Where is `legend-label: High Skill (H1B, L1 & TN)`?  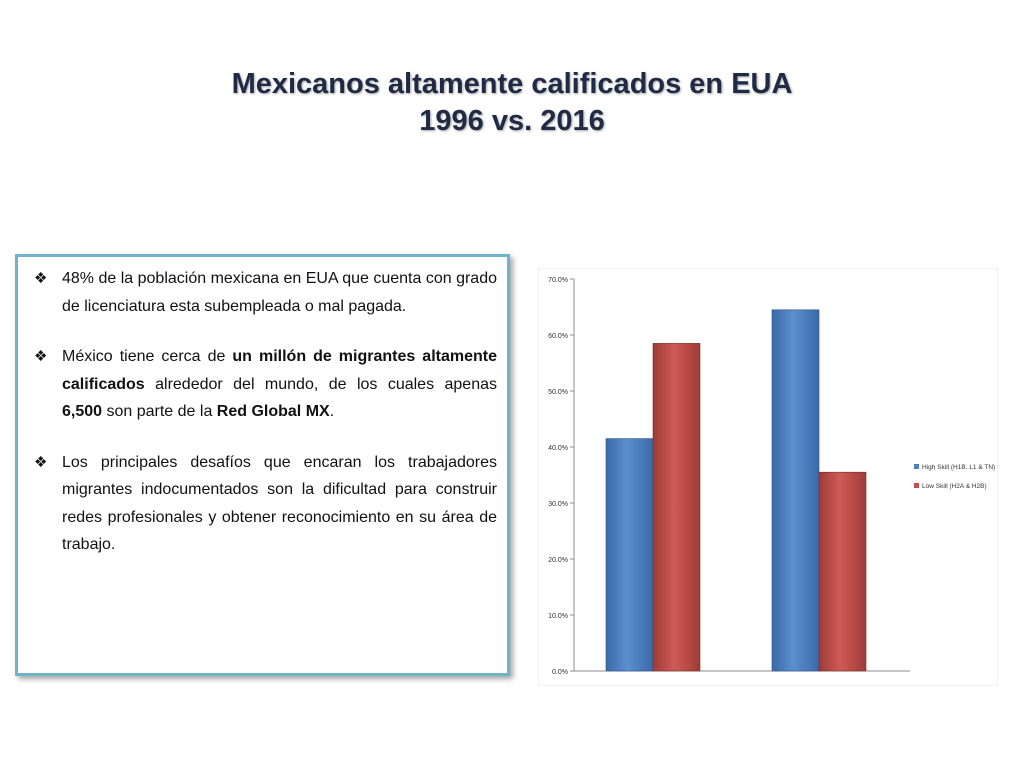
legend-label: High Skill (H1B, L1 & TN) is located at coordinates (958, 467).